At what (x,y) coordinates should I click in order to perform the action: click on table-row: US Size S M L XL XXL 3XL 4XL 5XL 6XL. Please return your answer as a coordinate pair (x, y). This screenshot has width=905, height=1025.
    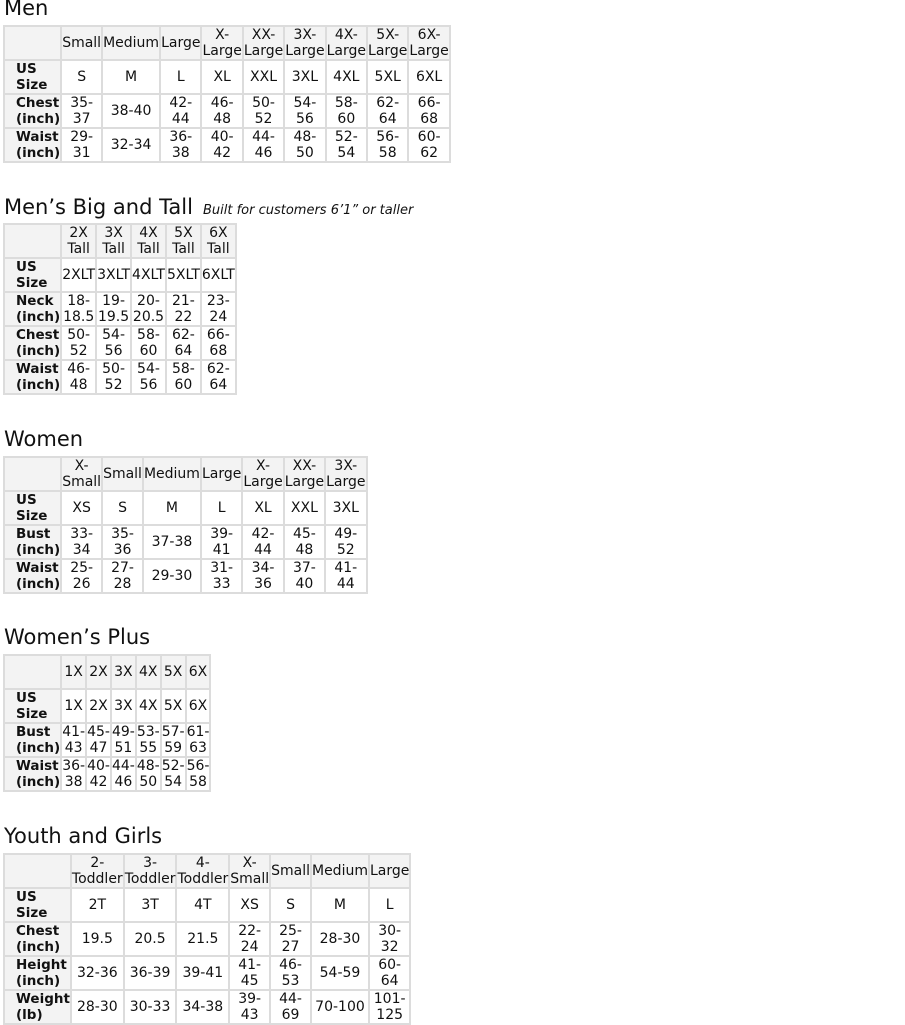
    Looking at the image, I should click on (226, 77).